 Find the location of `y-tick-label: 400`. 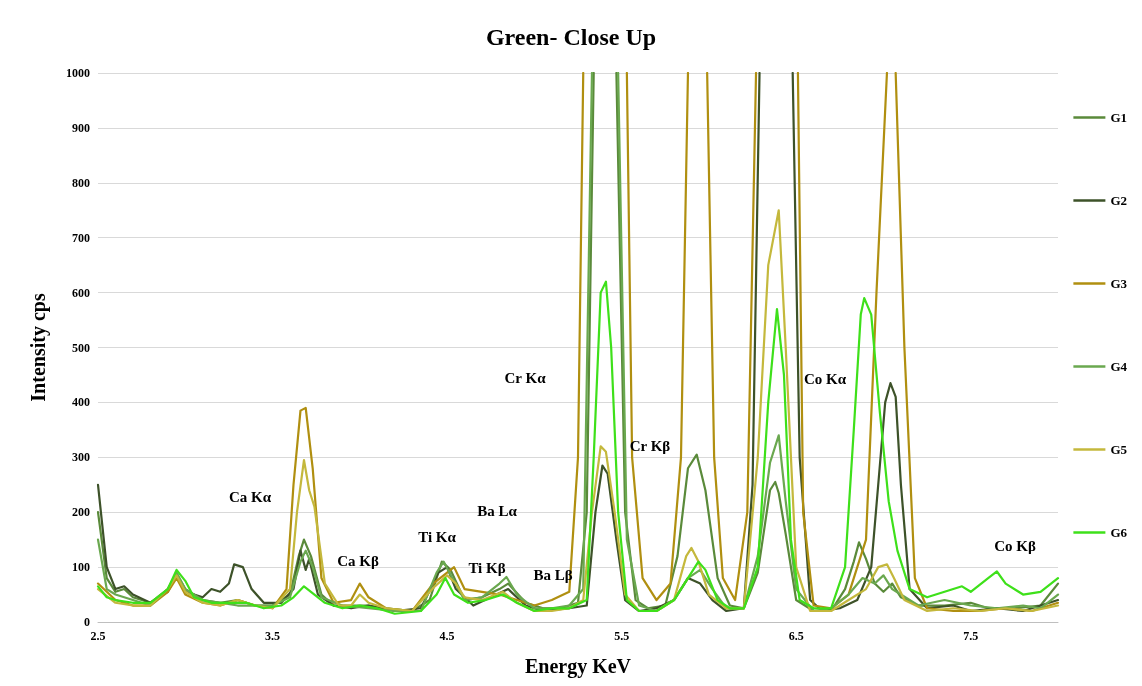

y-tick-label: 400 is located at coordinates (81, 402).